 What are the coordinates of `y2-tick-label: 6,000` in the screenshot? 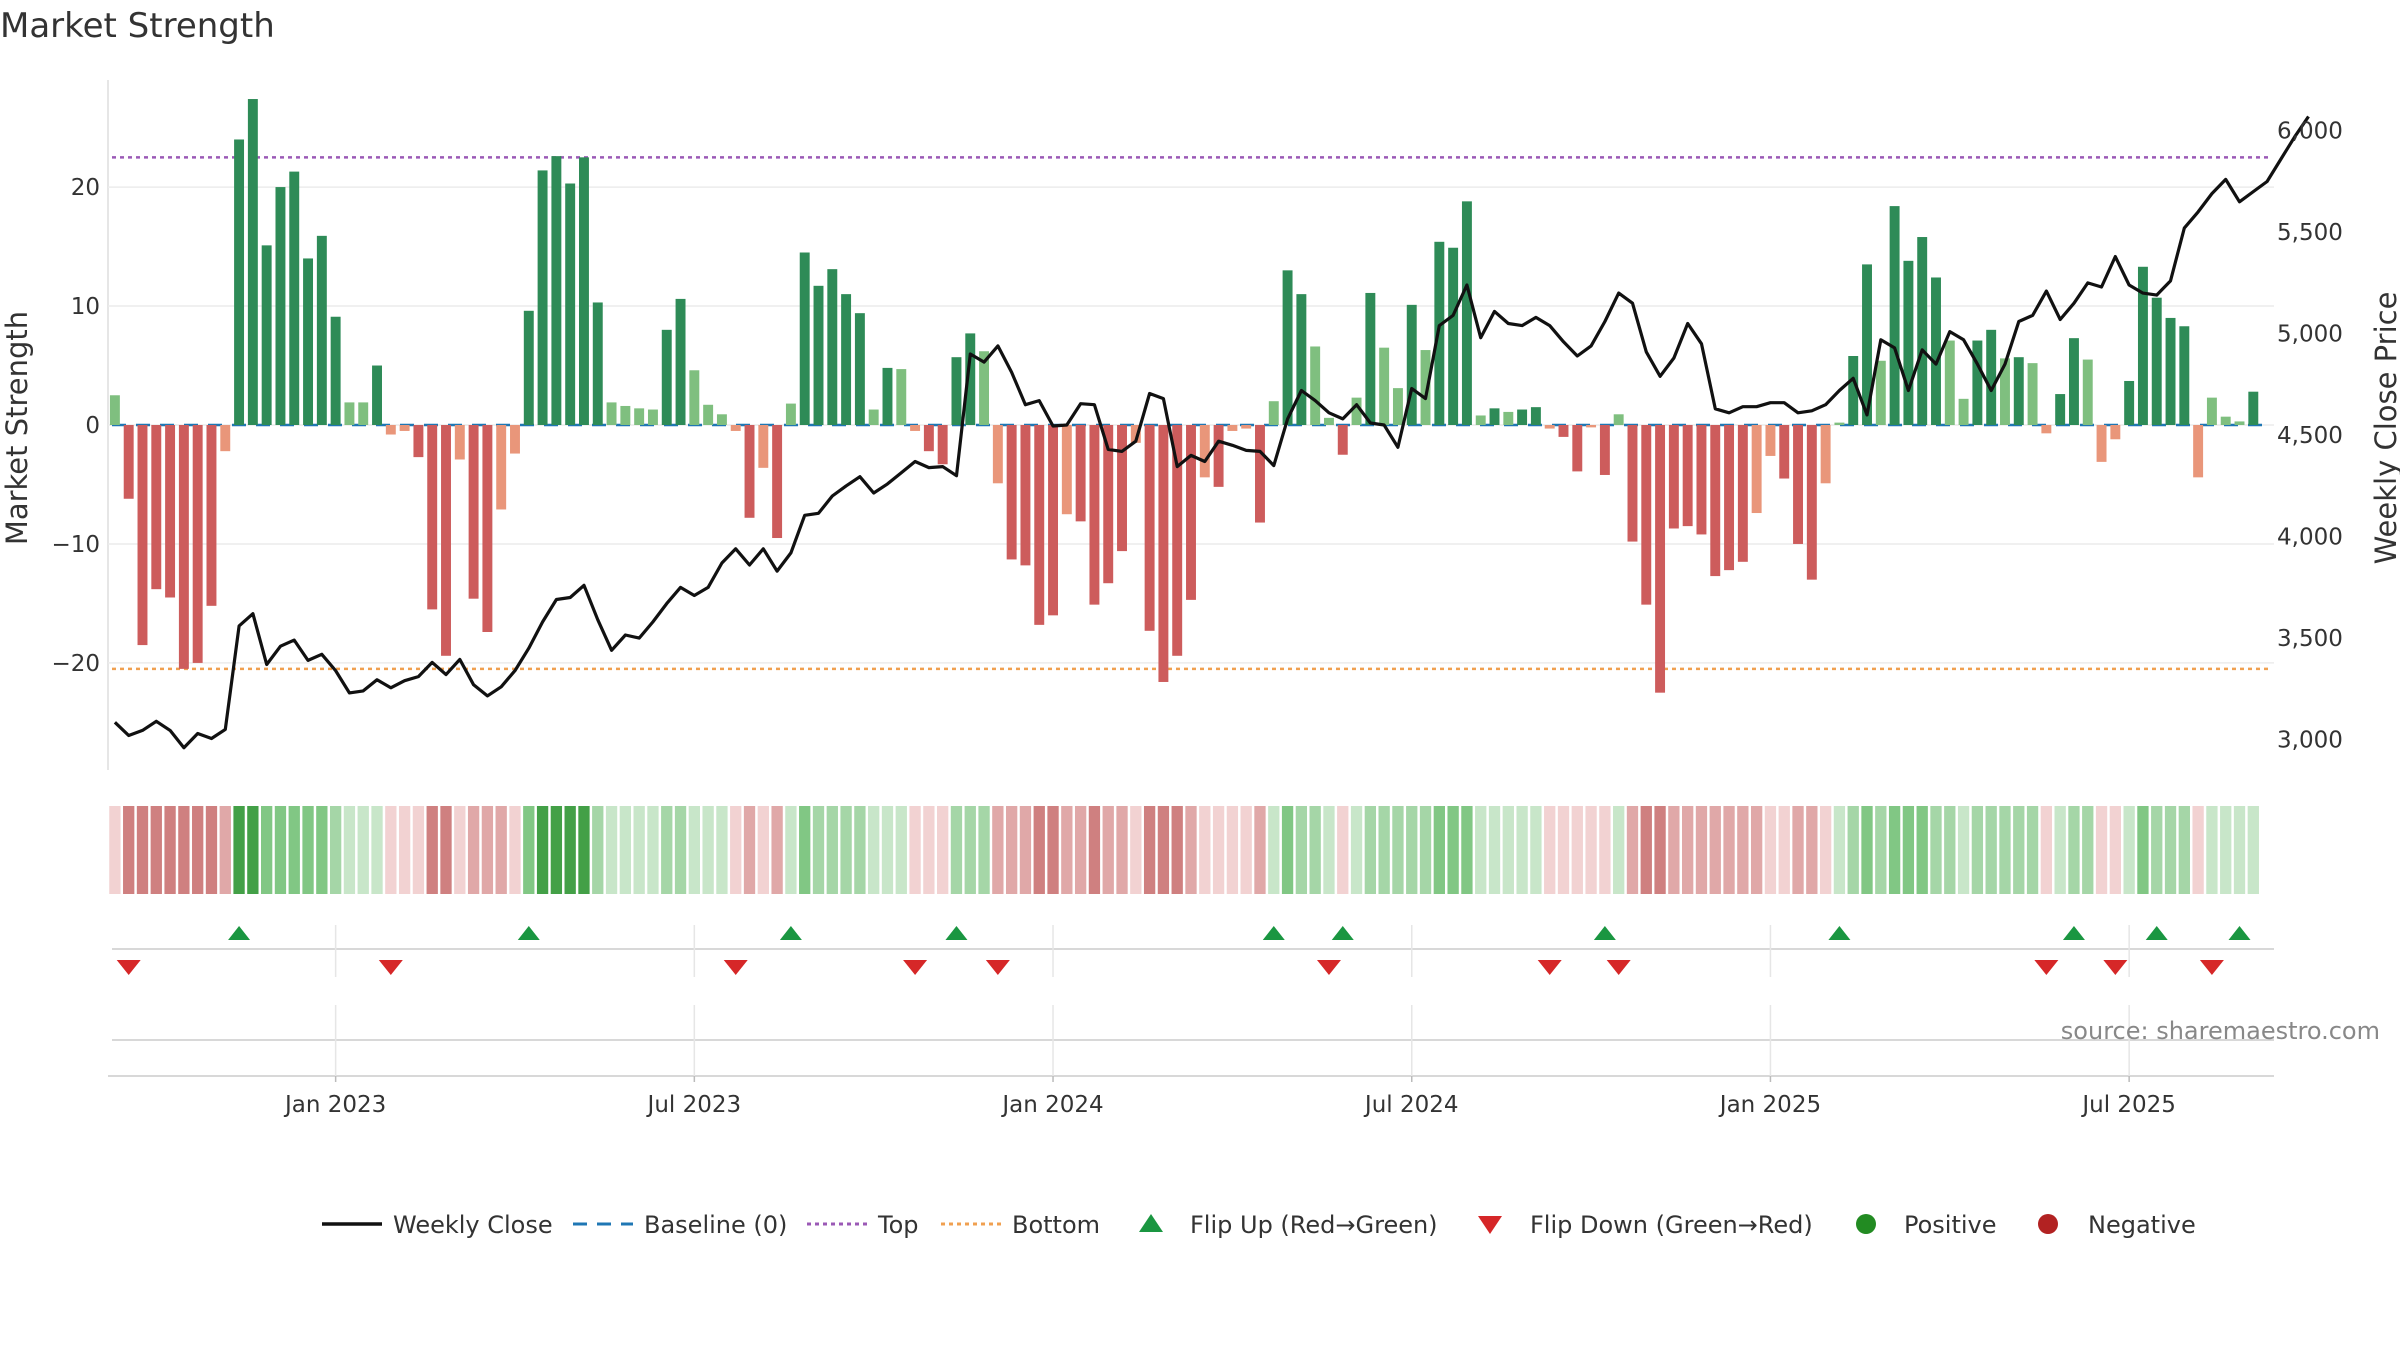 It's located at (2310, 132).